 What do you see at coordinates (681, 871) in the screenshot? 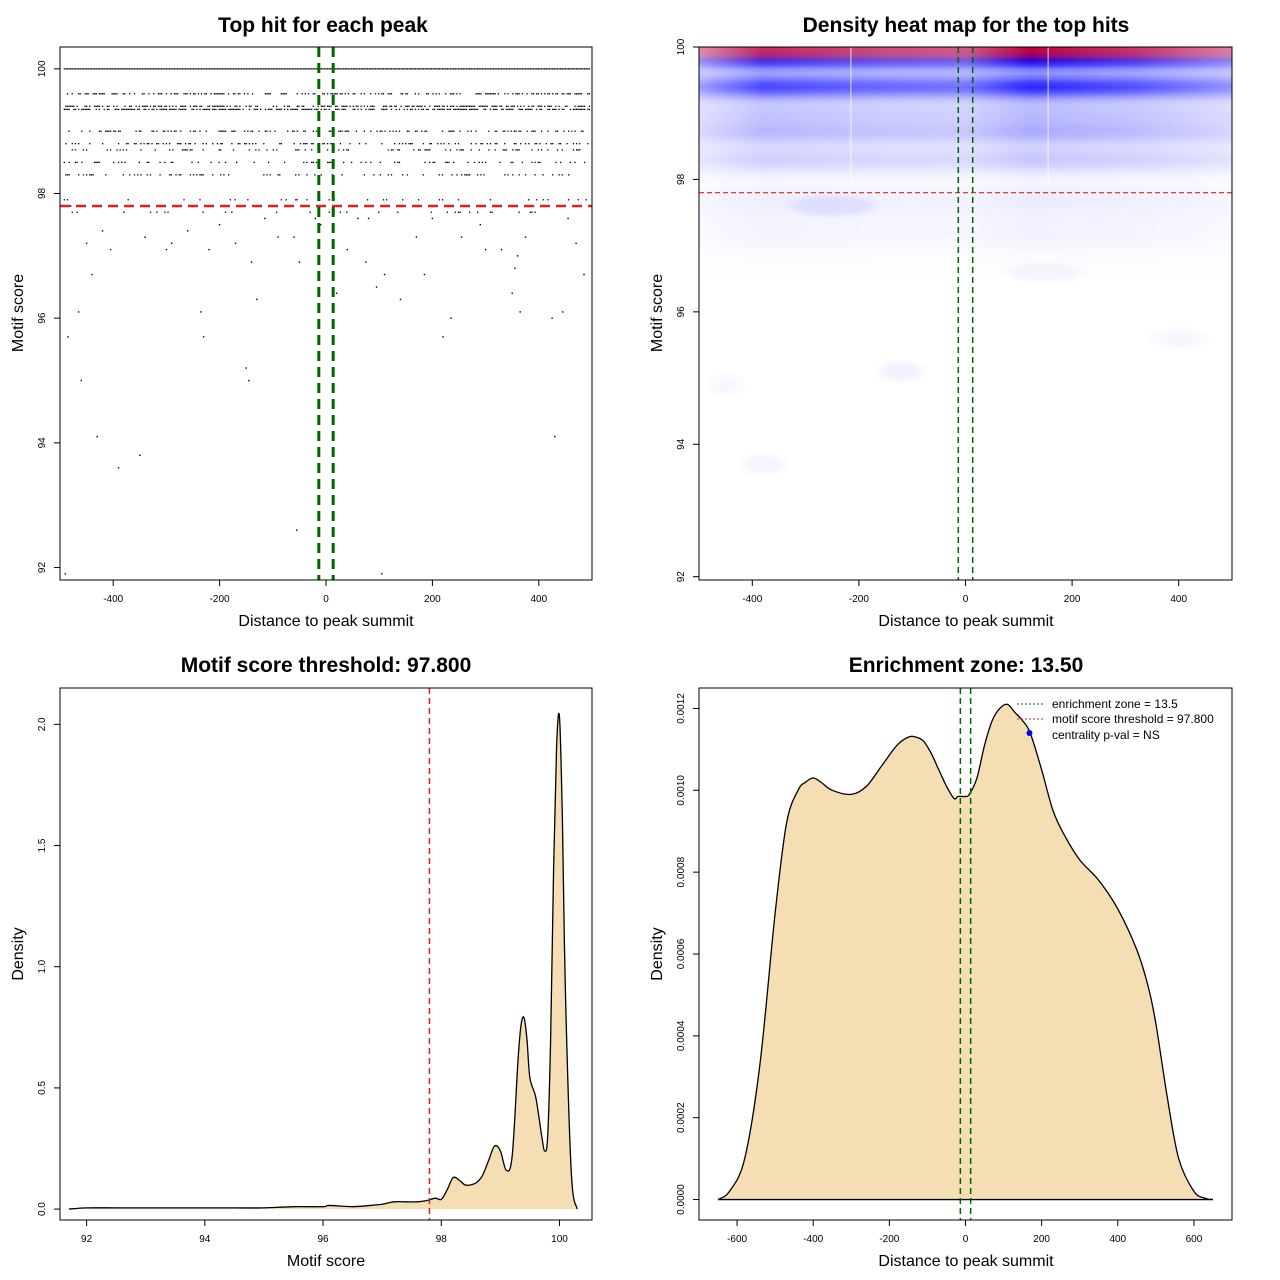
I see `panel4-ytick-label: 0.0008` at bounding box center [681, 871].